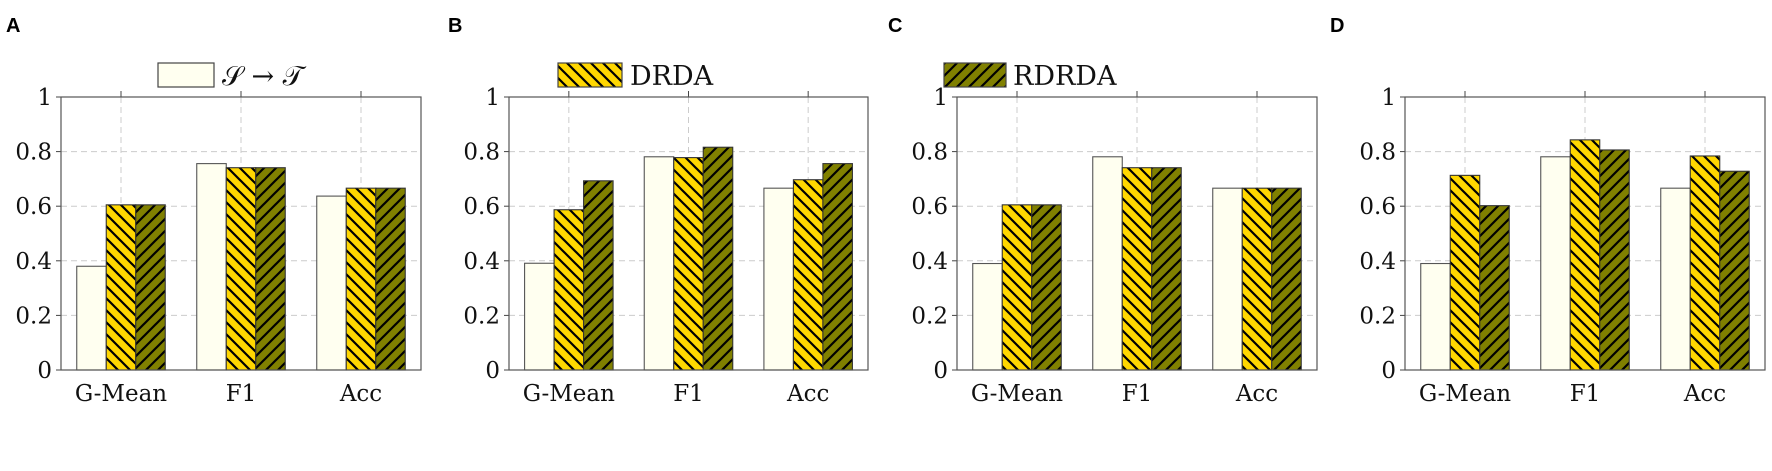 This screenshot has height=471, width=1772. What do you see at coordinates (1065, 76) in the screenshot?
I see `legend-label-rdrda: RDRDA` at bounding box center [1065, 76].